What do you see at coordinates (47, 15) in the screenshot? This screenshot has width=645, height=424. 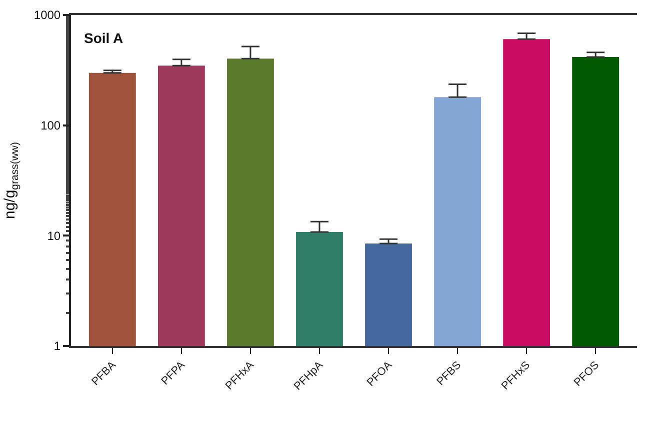 I see `y-tick-label: 1000` at bounding box center [47, 15].